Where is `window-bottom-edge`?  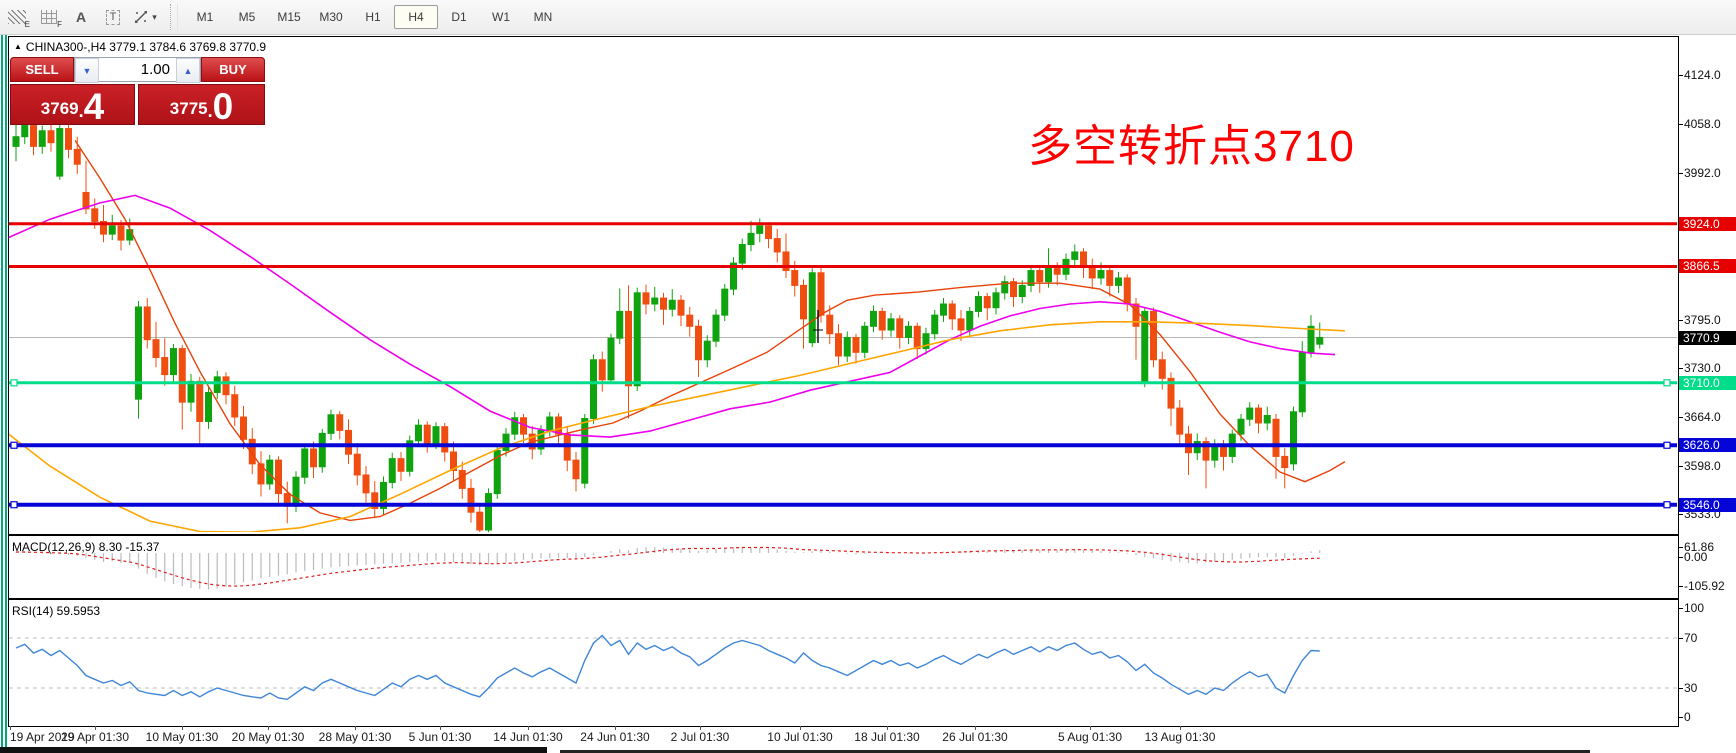 window-bottom-edge is located at coordinates (273, 750).